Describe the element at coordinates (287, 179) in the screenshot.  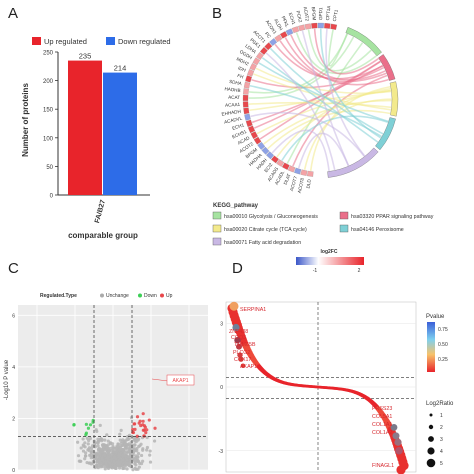
I see `gene-label: DLAT` at that location.